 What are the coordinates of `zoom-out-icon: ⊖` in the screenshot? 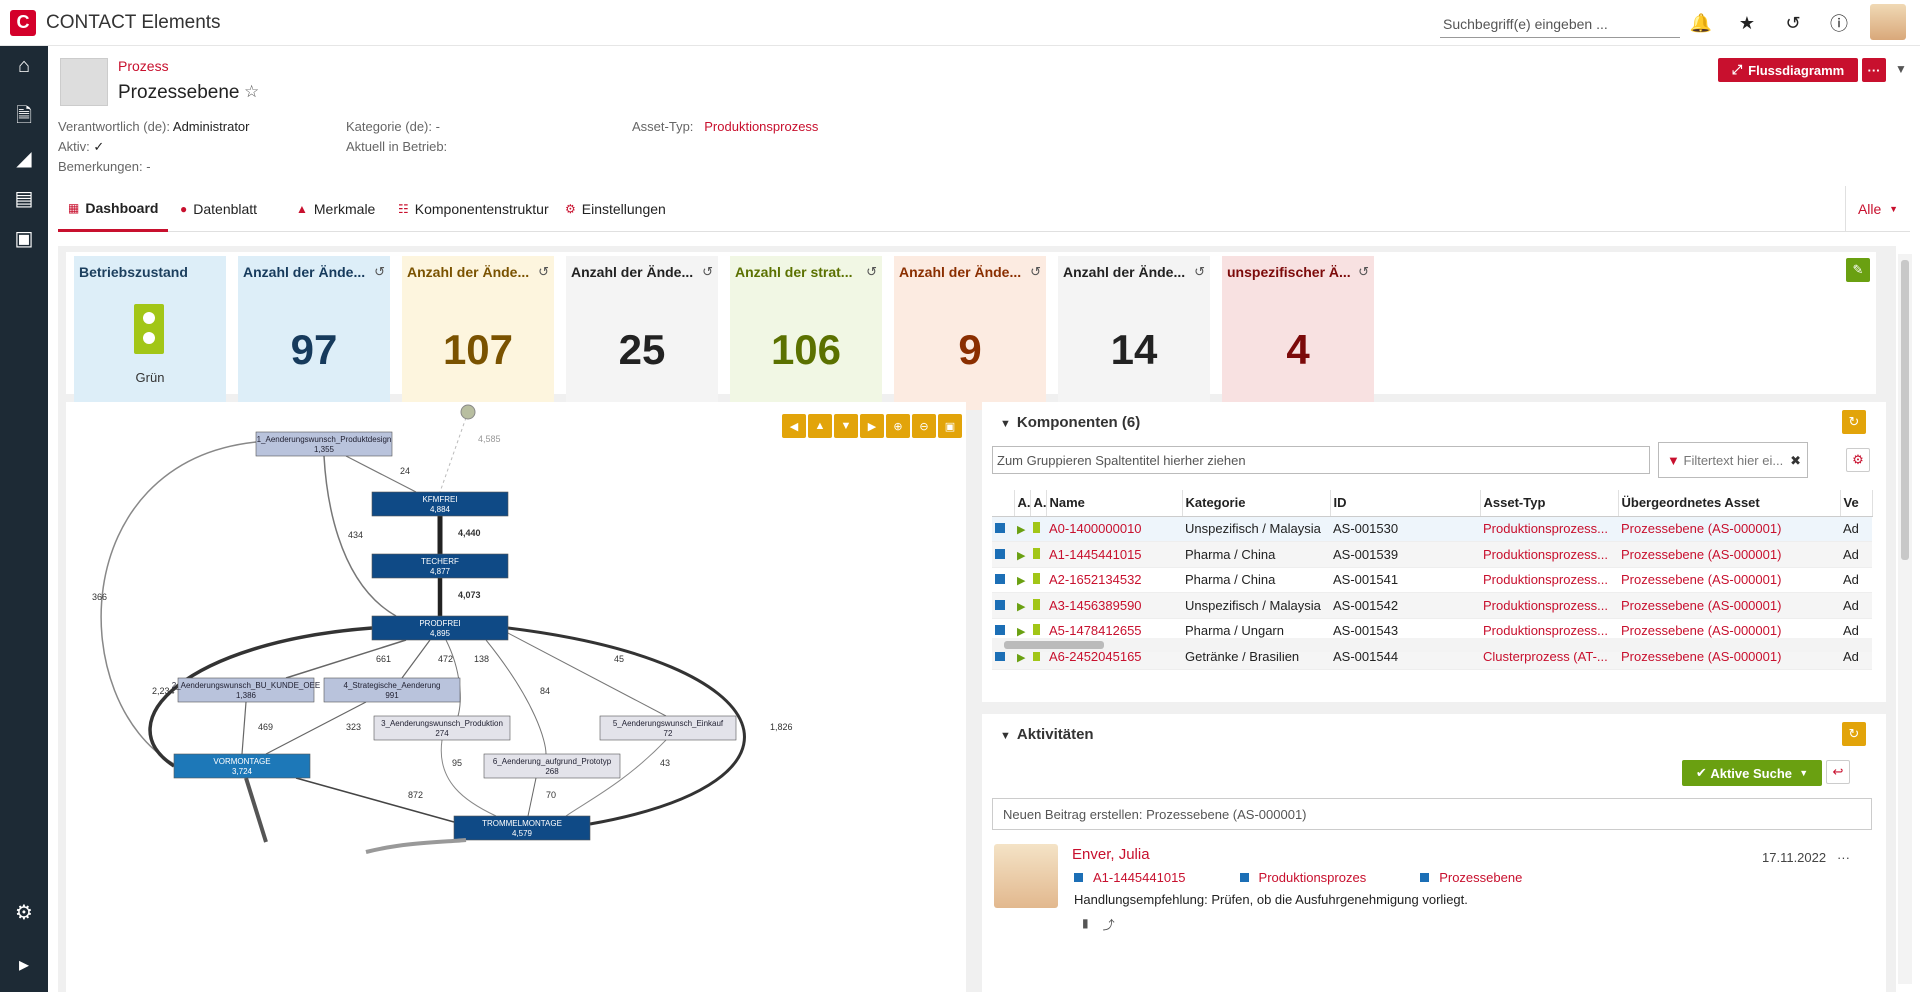 It's located at (924, 426).